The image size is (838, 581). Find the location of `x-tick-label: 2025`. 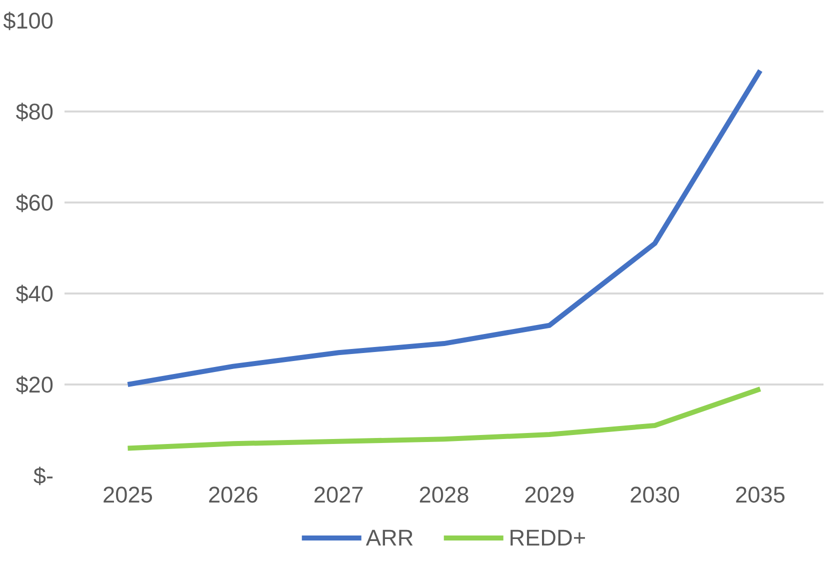

x-tick-label: 2025 is located at coordinates (127, 495).